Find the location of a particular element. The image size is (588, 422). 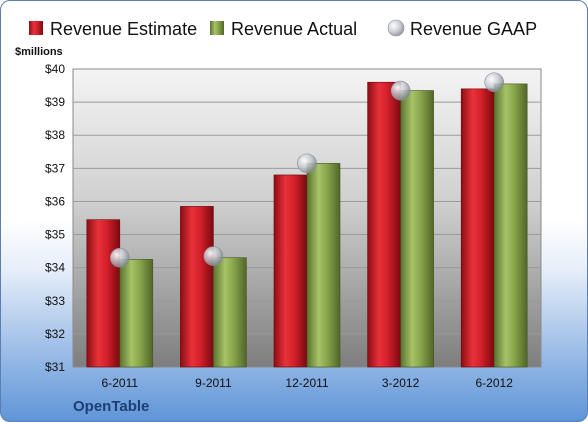

legend-label: Revenue GAAP is located at coordinates (473, 29).